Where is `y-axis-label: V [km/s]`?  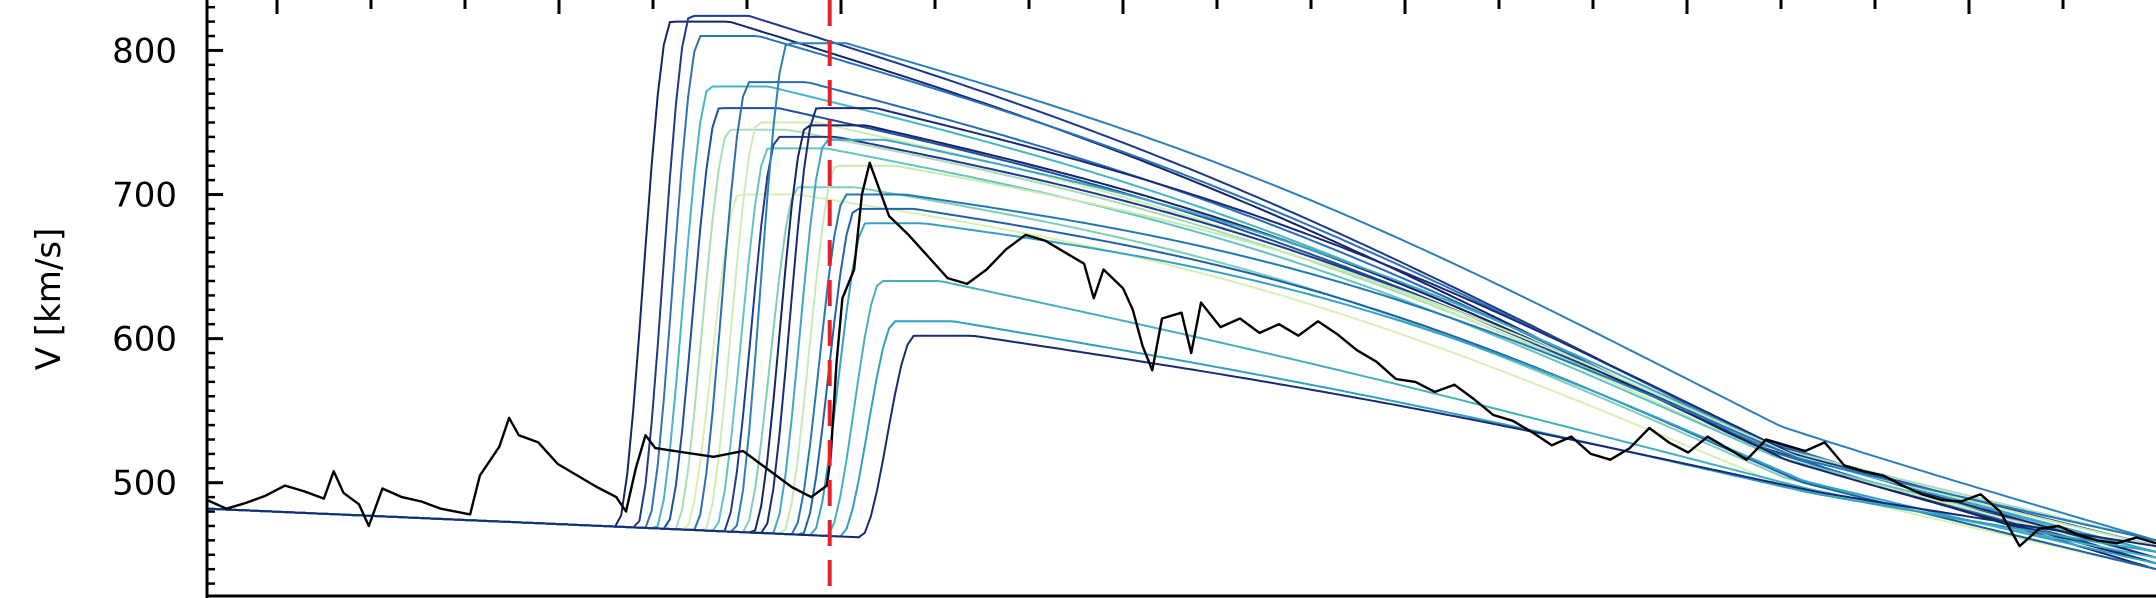 y-axis-label: V [km/s] is located at coordinates (49, 299).